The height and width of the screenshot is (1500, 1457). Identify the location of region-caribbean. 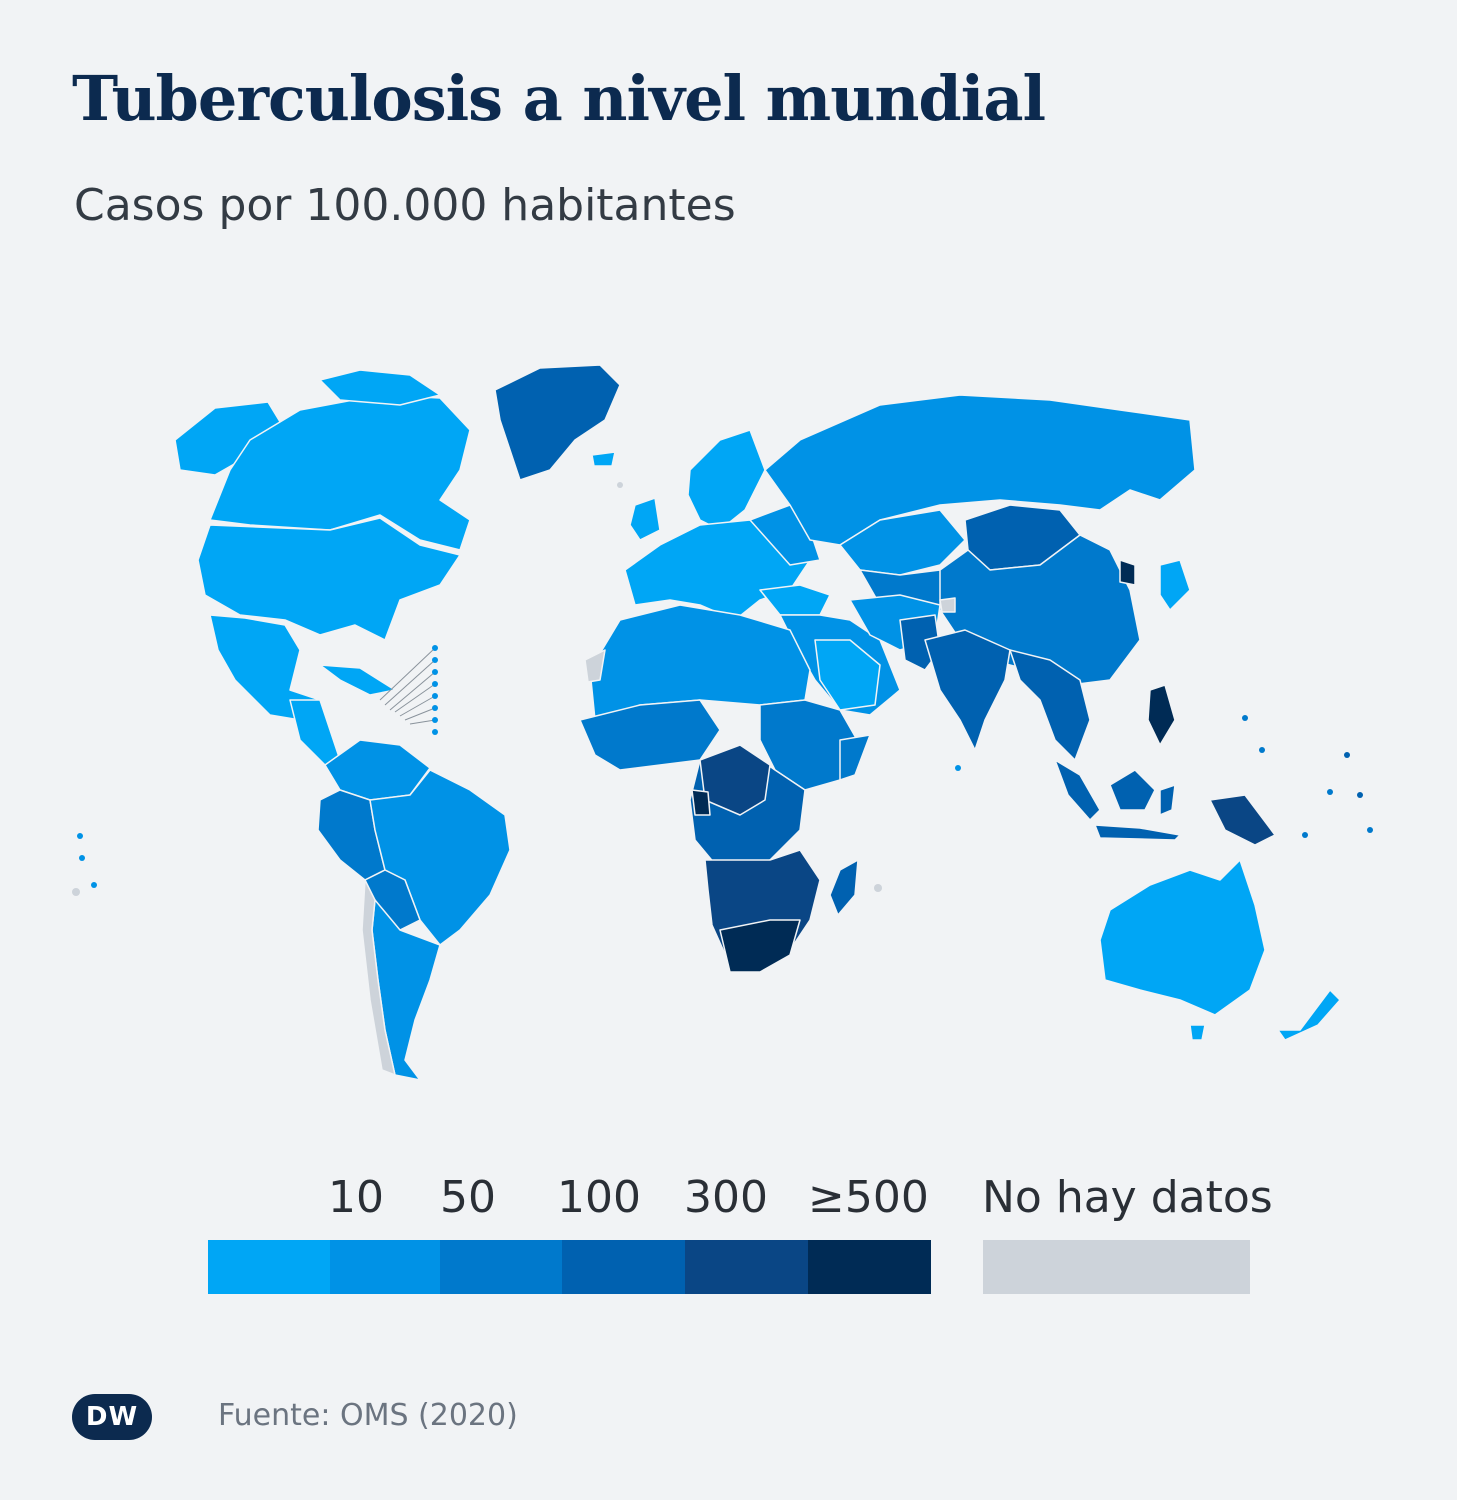
(357, 680).